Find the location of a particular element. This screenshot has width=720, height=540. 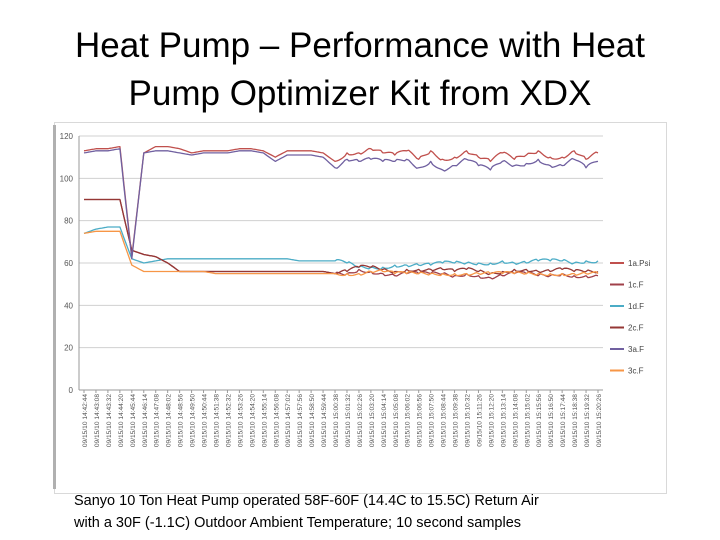

y-tick-label: 20 is located at coordinates (68, 348).